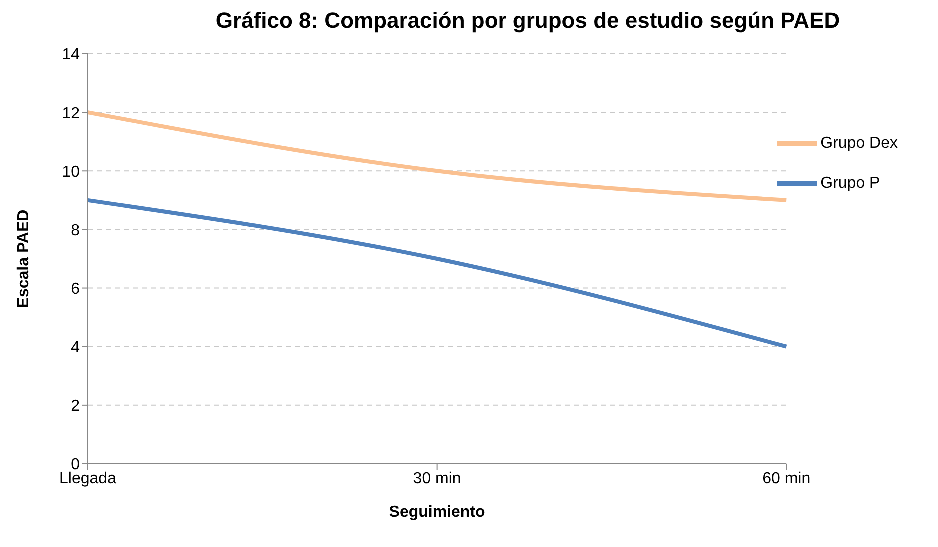  What do you see at coordinates (71, 113) in the screenshot?
I see `y-tick-label: 12` at bounding box center [71, 113].